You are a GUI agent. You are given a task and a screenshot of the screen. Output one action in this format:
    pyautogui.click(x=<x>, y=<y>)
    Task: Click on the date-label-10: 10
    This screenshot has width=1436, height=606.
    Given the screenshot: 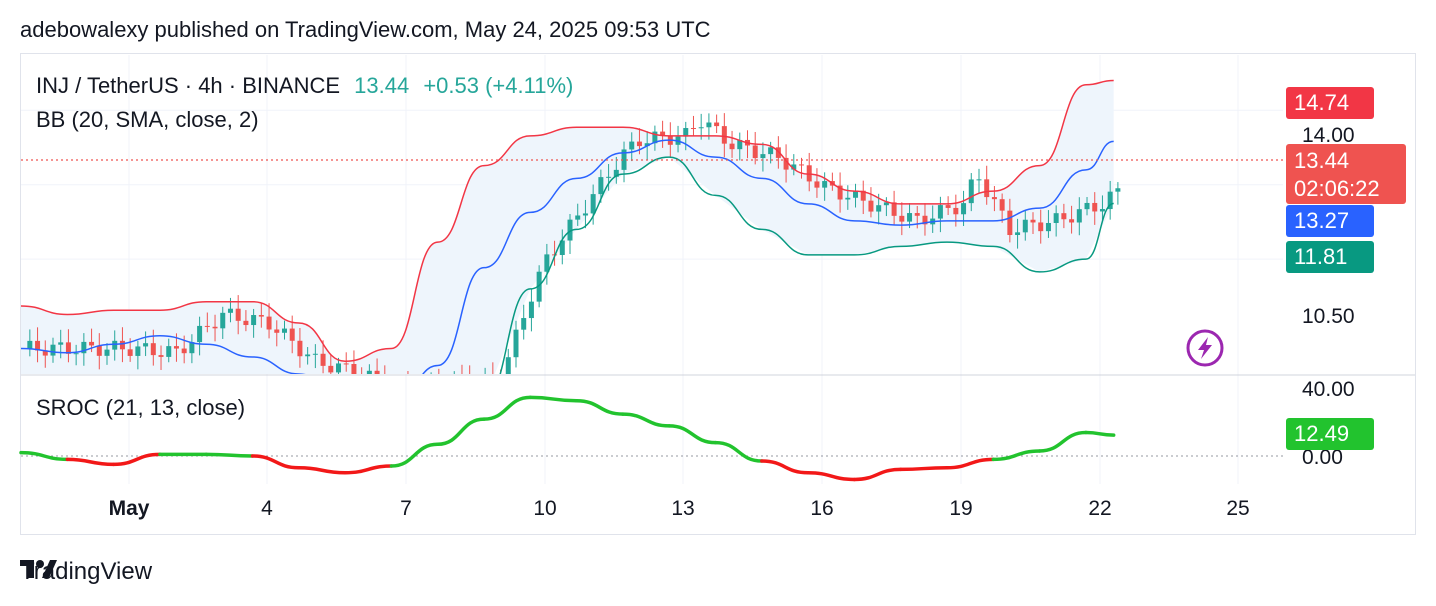 What is the action you would take?
    pyautogui.click(x=545, y=508)
    